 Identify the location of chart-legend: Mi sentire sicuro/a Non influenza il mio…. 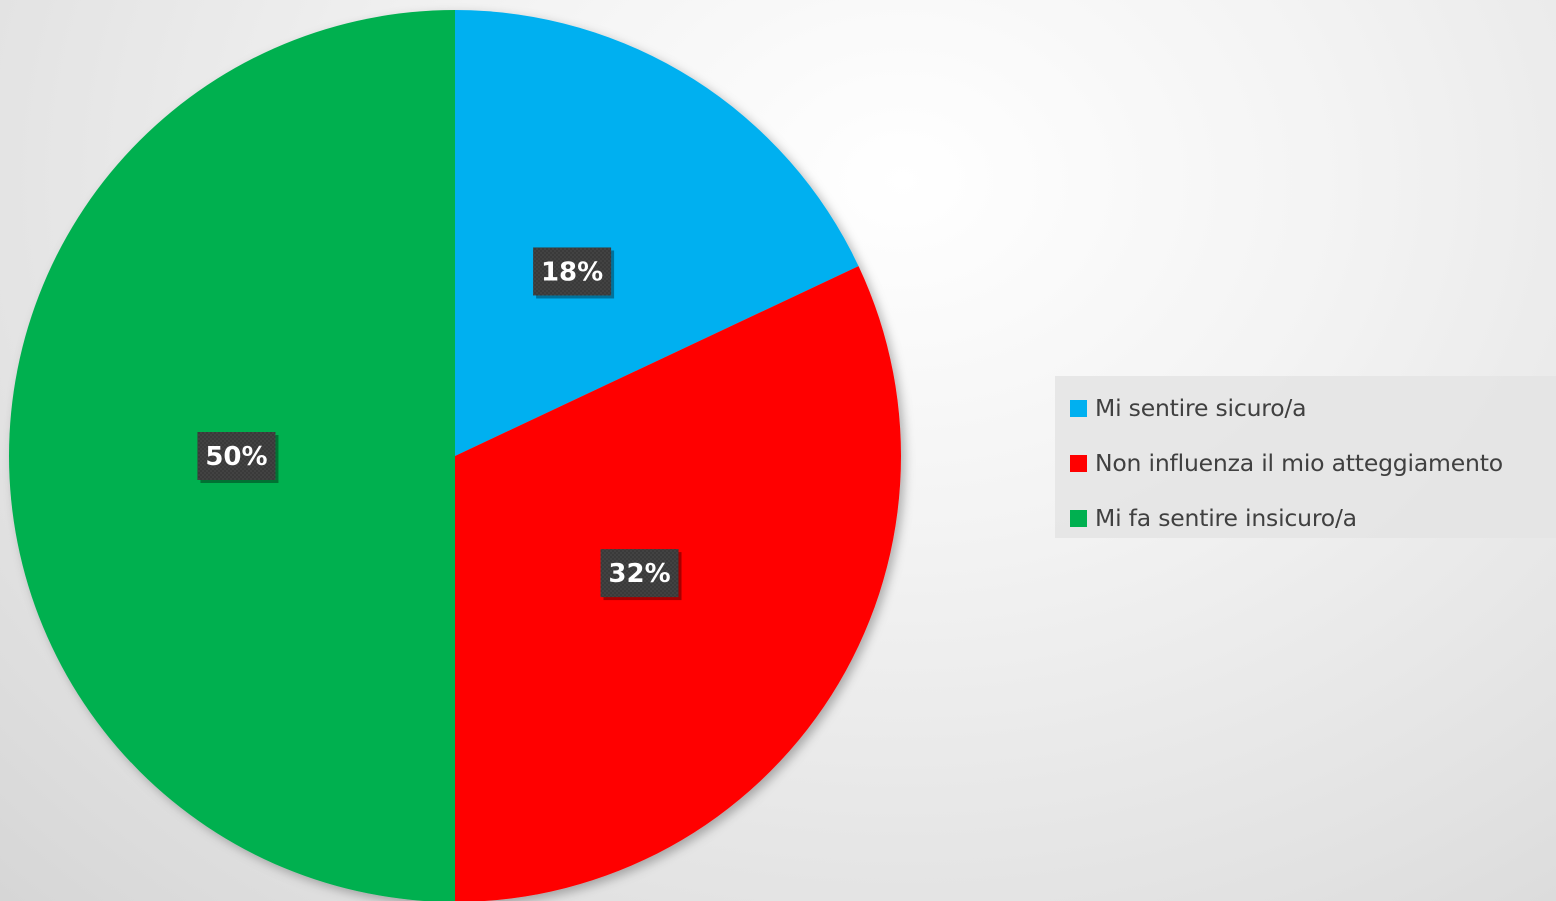
(1305, 457).